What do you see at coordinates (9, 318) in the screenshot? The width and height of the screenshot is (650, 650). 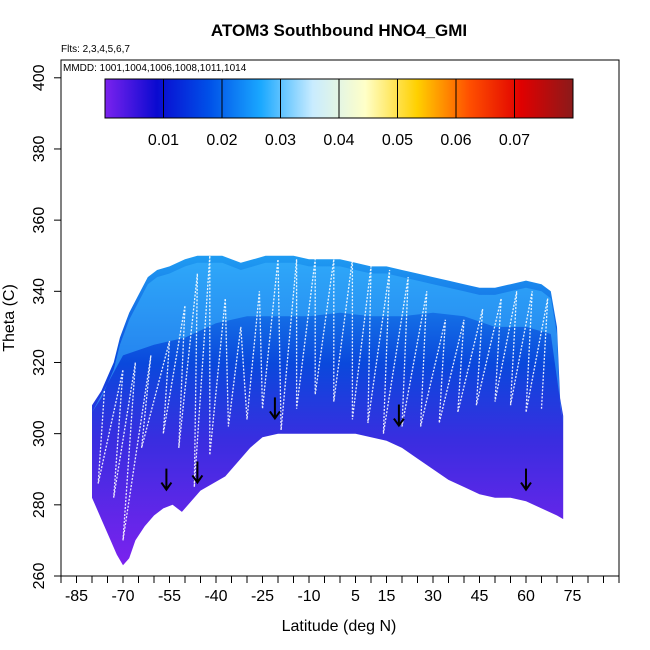 I see `y-axis-label: Theta (C)` at bounding box center [9, 318].